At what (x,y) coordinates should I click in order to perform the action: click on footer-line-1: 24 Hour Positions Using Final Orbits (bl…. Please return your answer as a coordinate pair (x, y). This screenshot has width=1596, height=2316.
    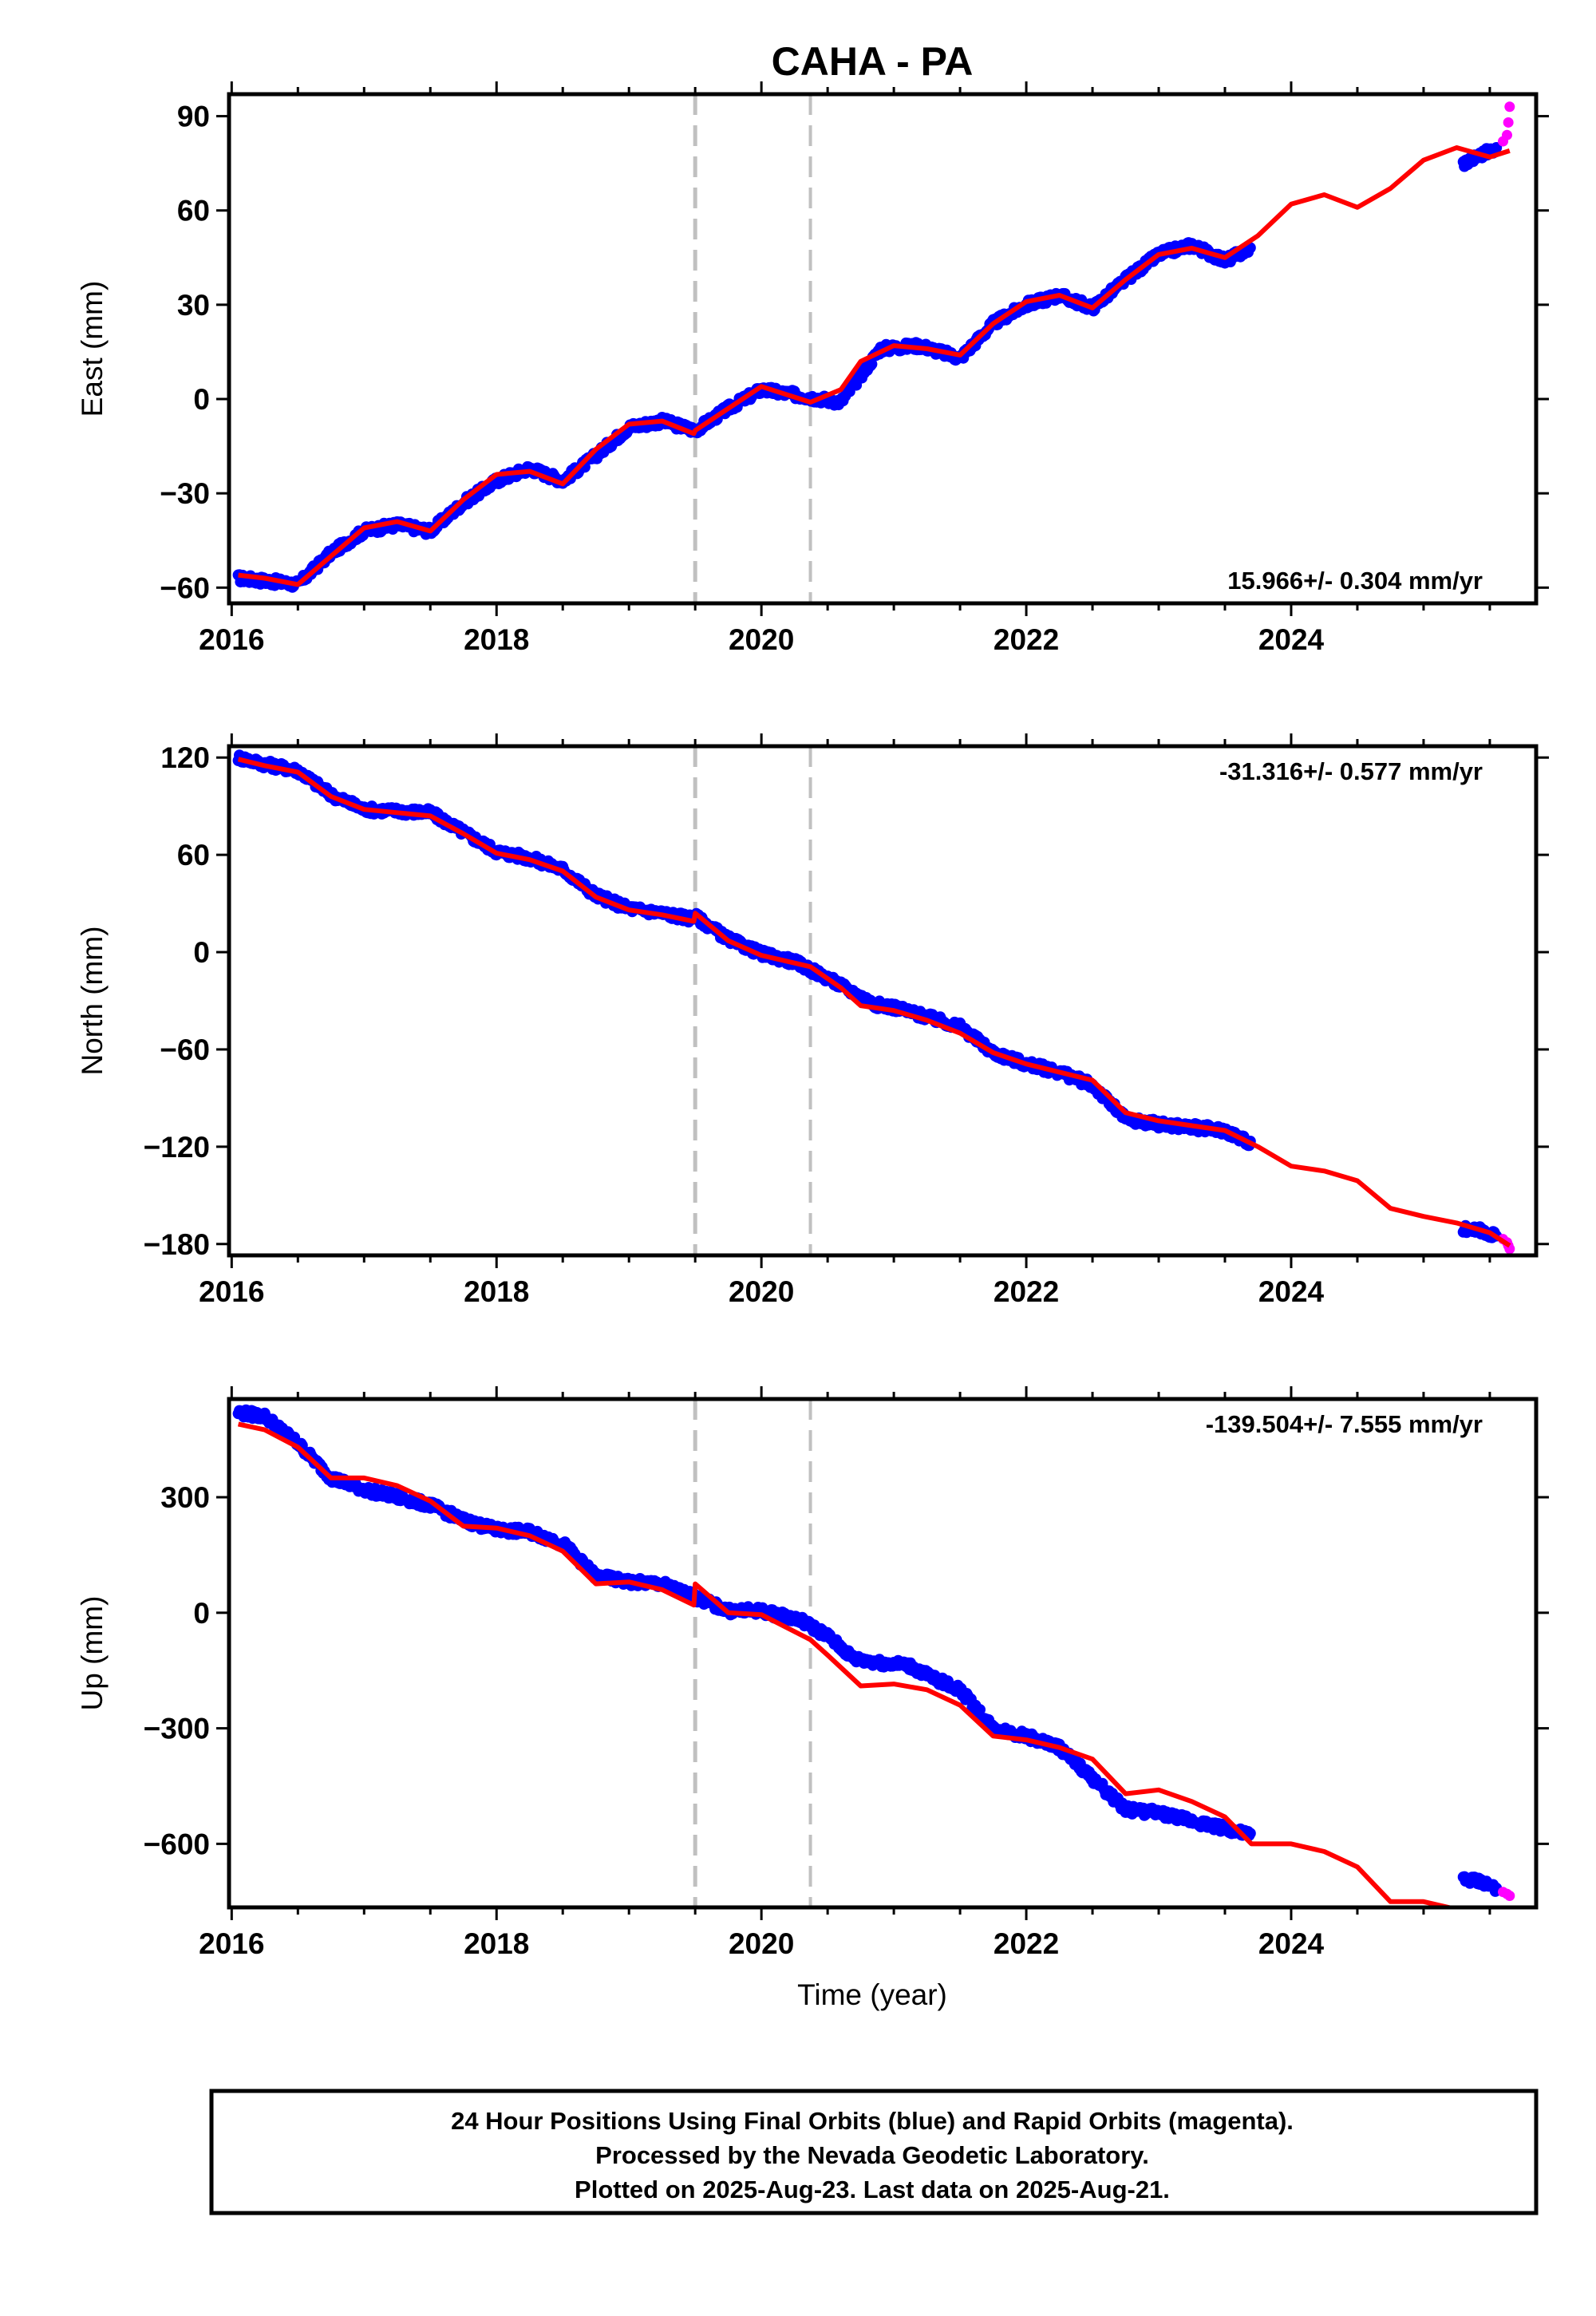
    Looking at the image, I should click on (873, 2121).